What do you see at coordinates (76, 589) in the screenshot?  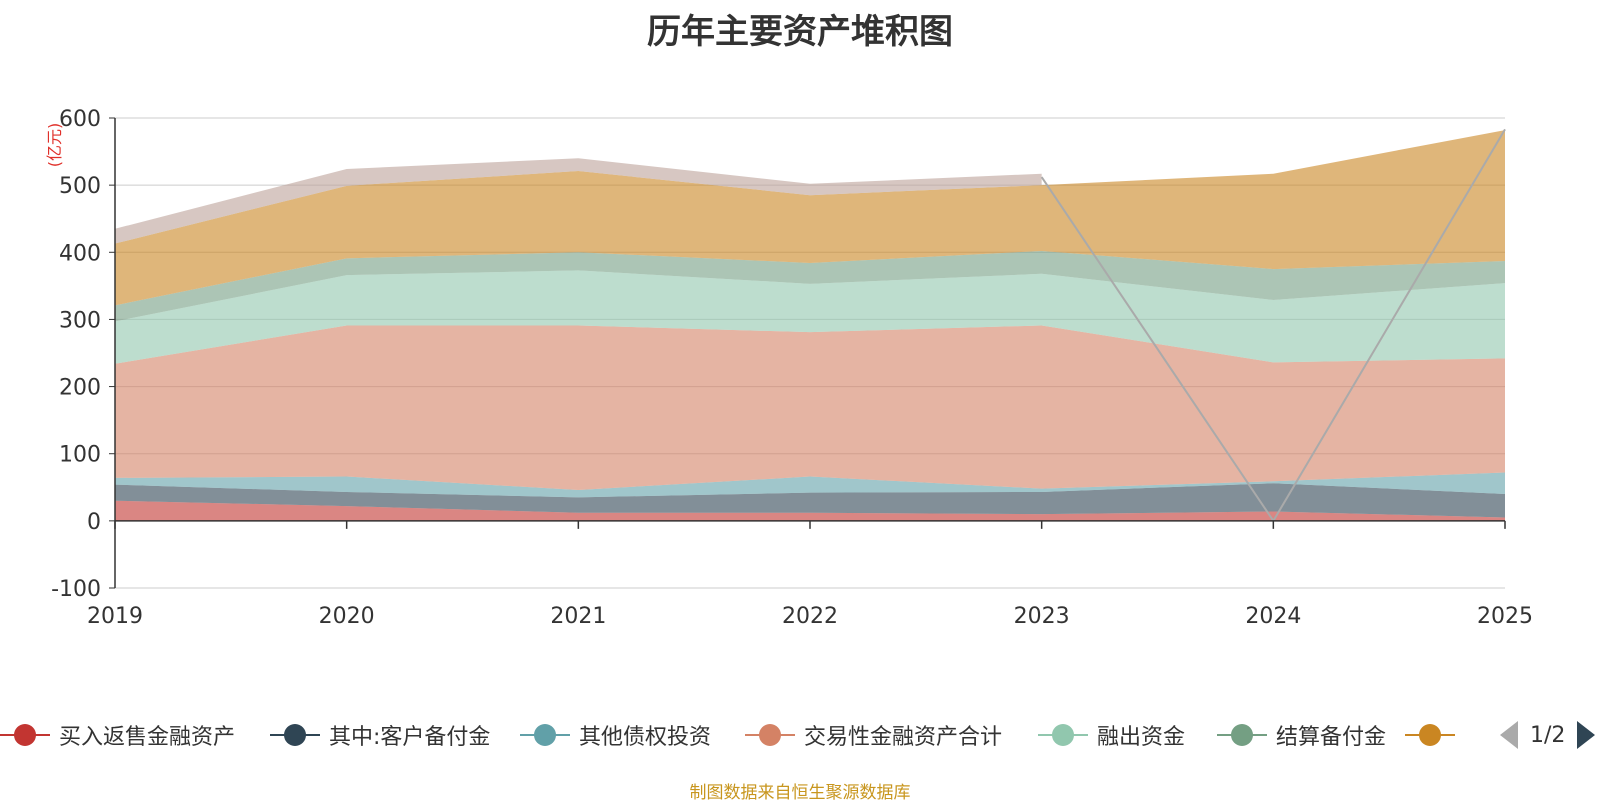 I see `y-tick-label: -100` at bounding box center [76, 589].